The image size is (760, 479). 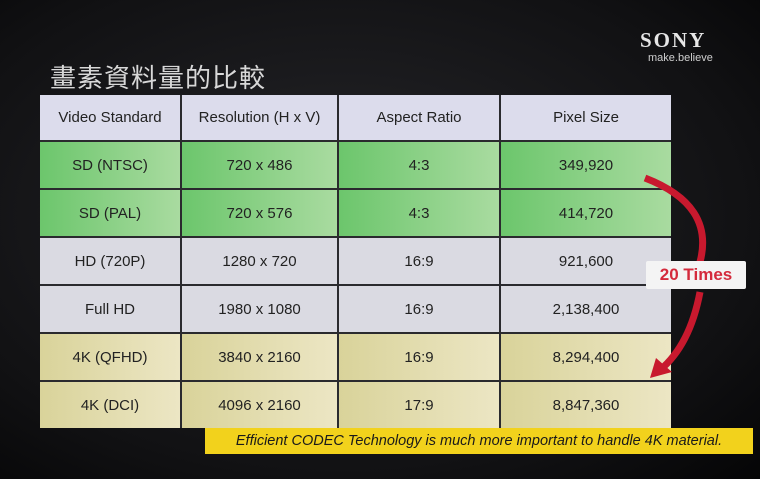 I want to click on table-cell: 349,920, so click(x=586, y=165).